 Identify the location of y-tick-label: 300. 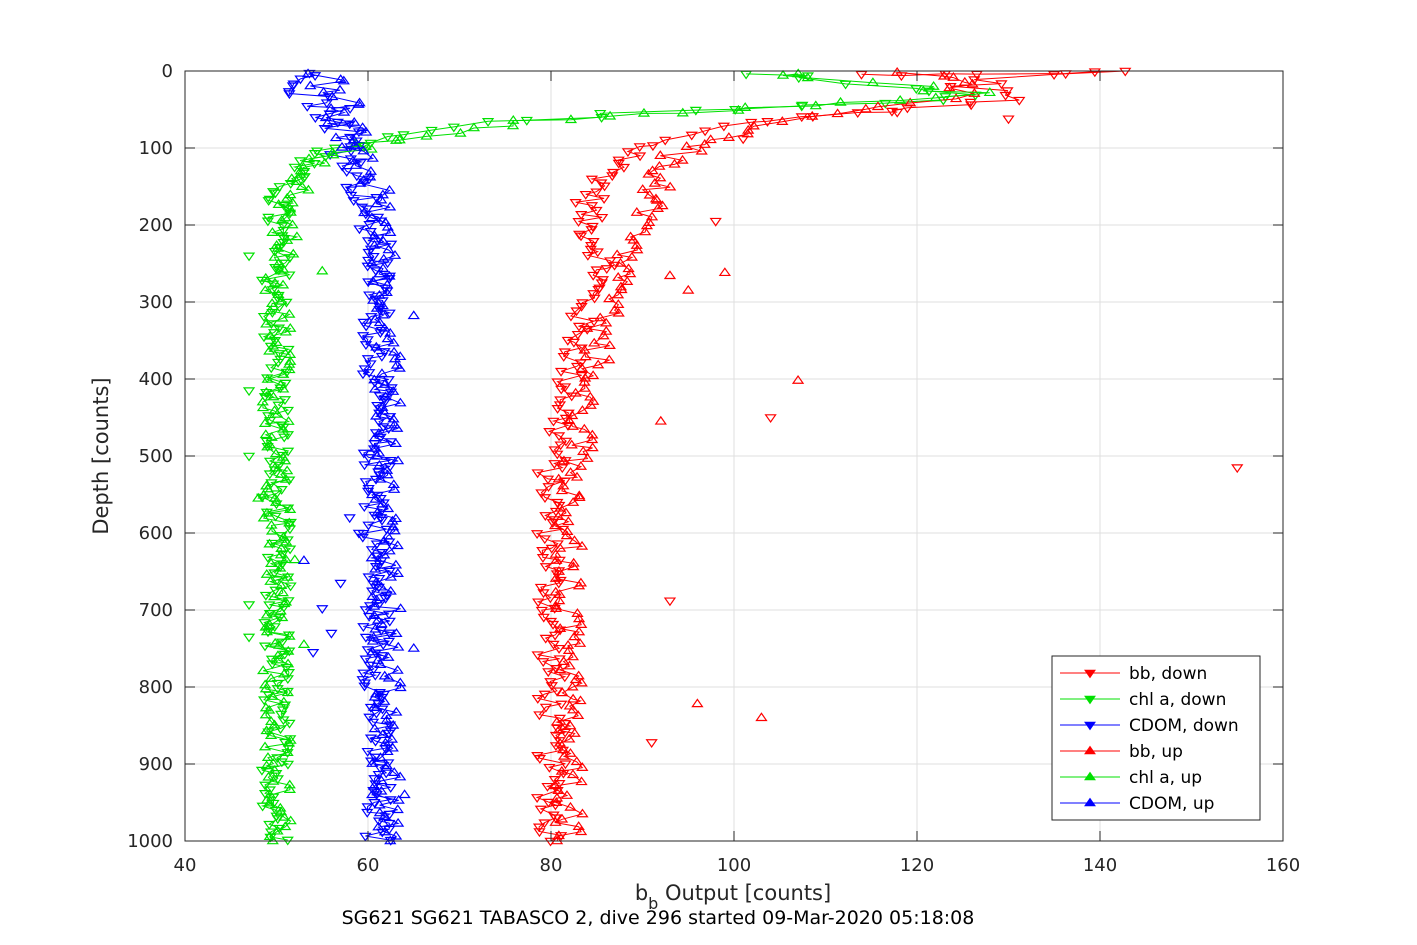
(156, 302).